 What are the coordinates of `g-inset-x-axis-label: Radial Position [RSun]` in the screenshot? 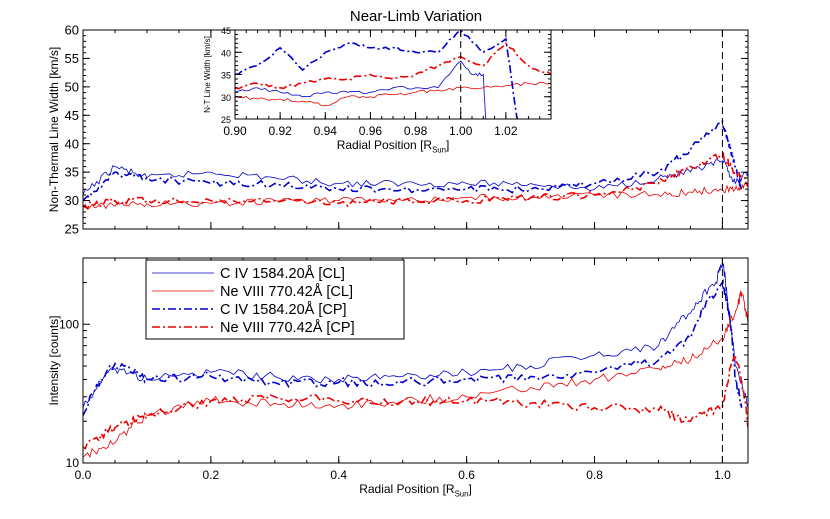 It's located at (393, 146).